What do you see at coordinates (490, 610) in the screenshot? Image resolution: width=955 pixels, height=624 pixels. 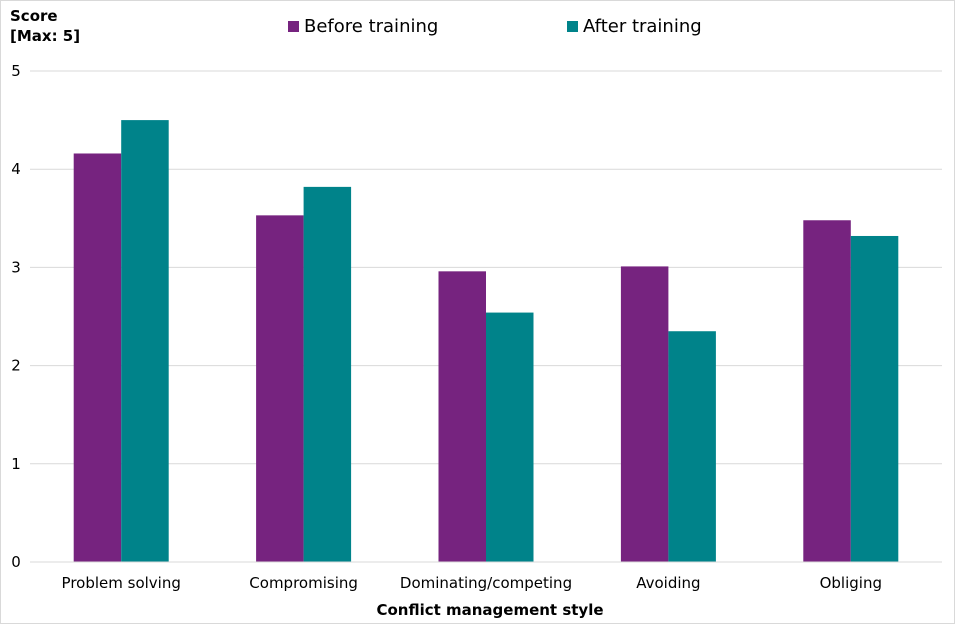 I see `x-axis-title: Conflict management style` at bounding box center [490, 610].